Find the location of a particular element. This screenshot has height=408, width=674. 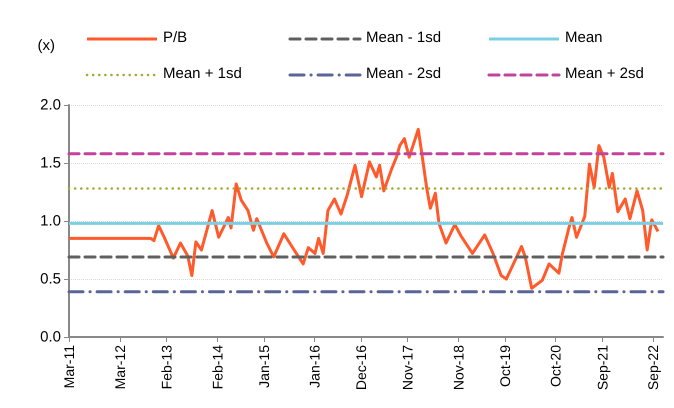

x-tick-label: Dec-16 is located at coordinates (361, 367).